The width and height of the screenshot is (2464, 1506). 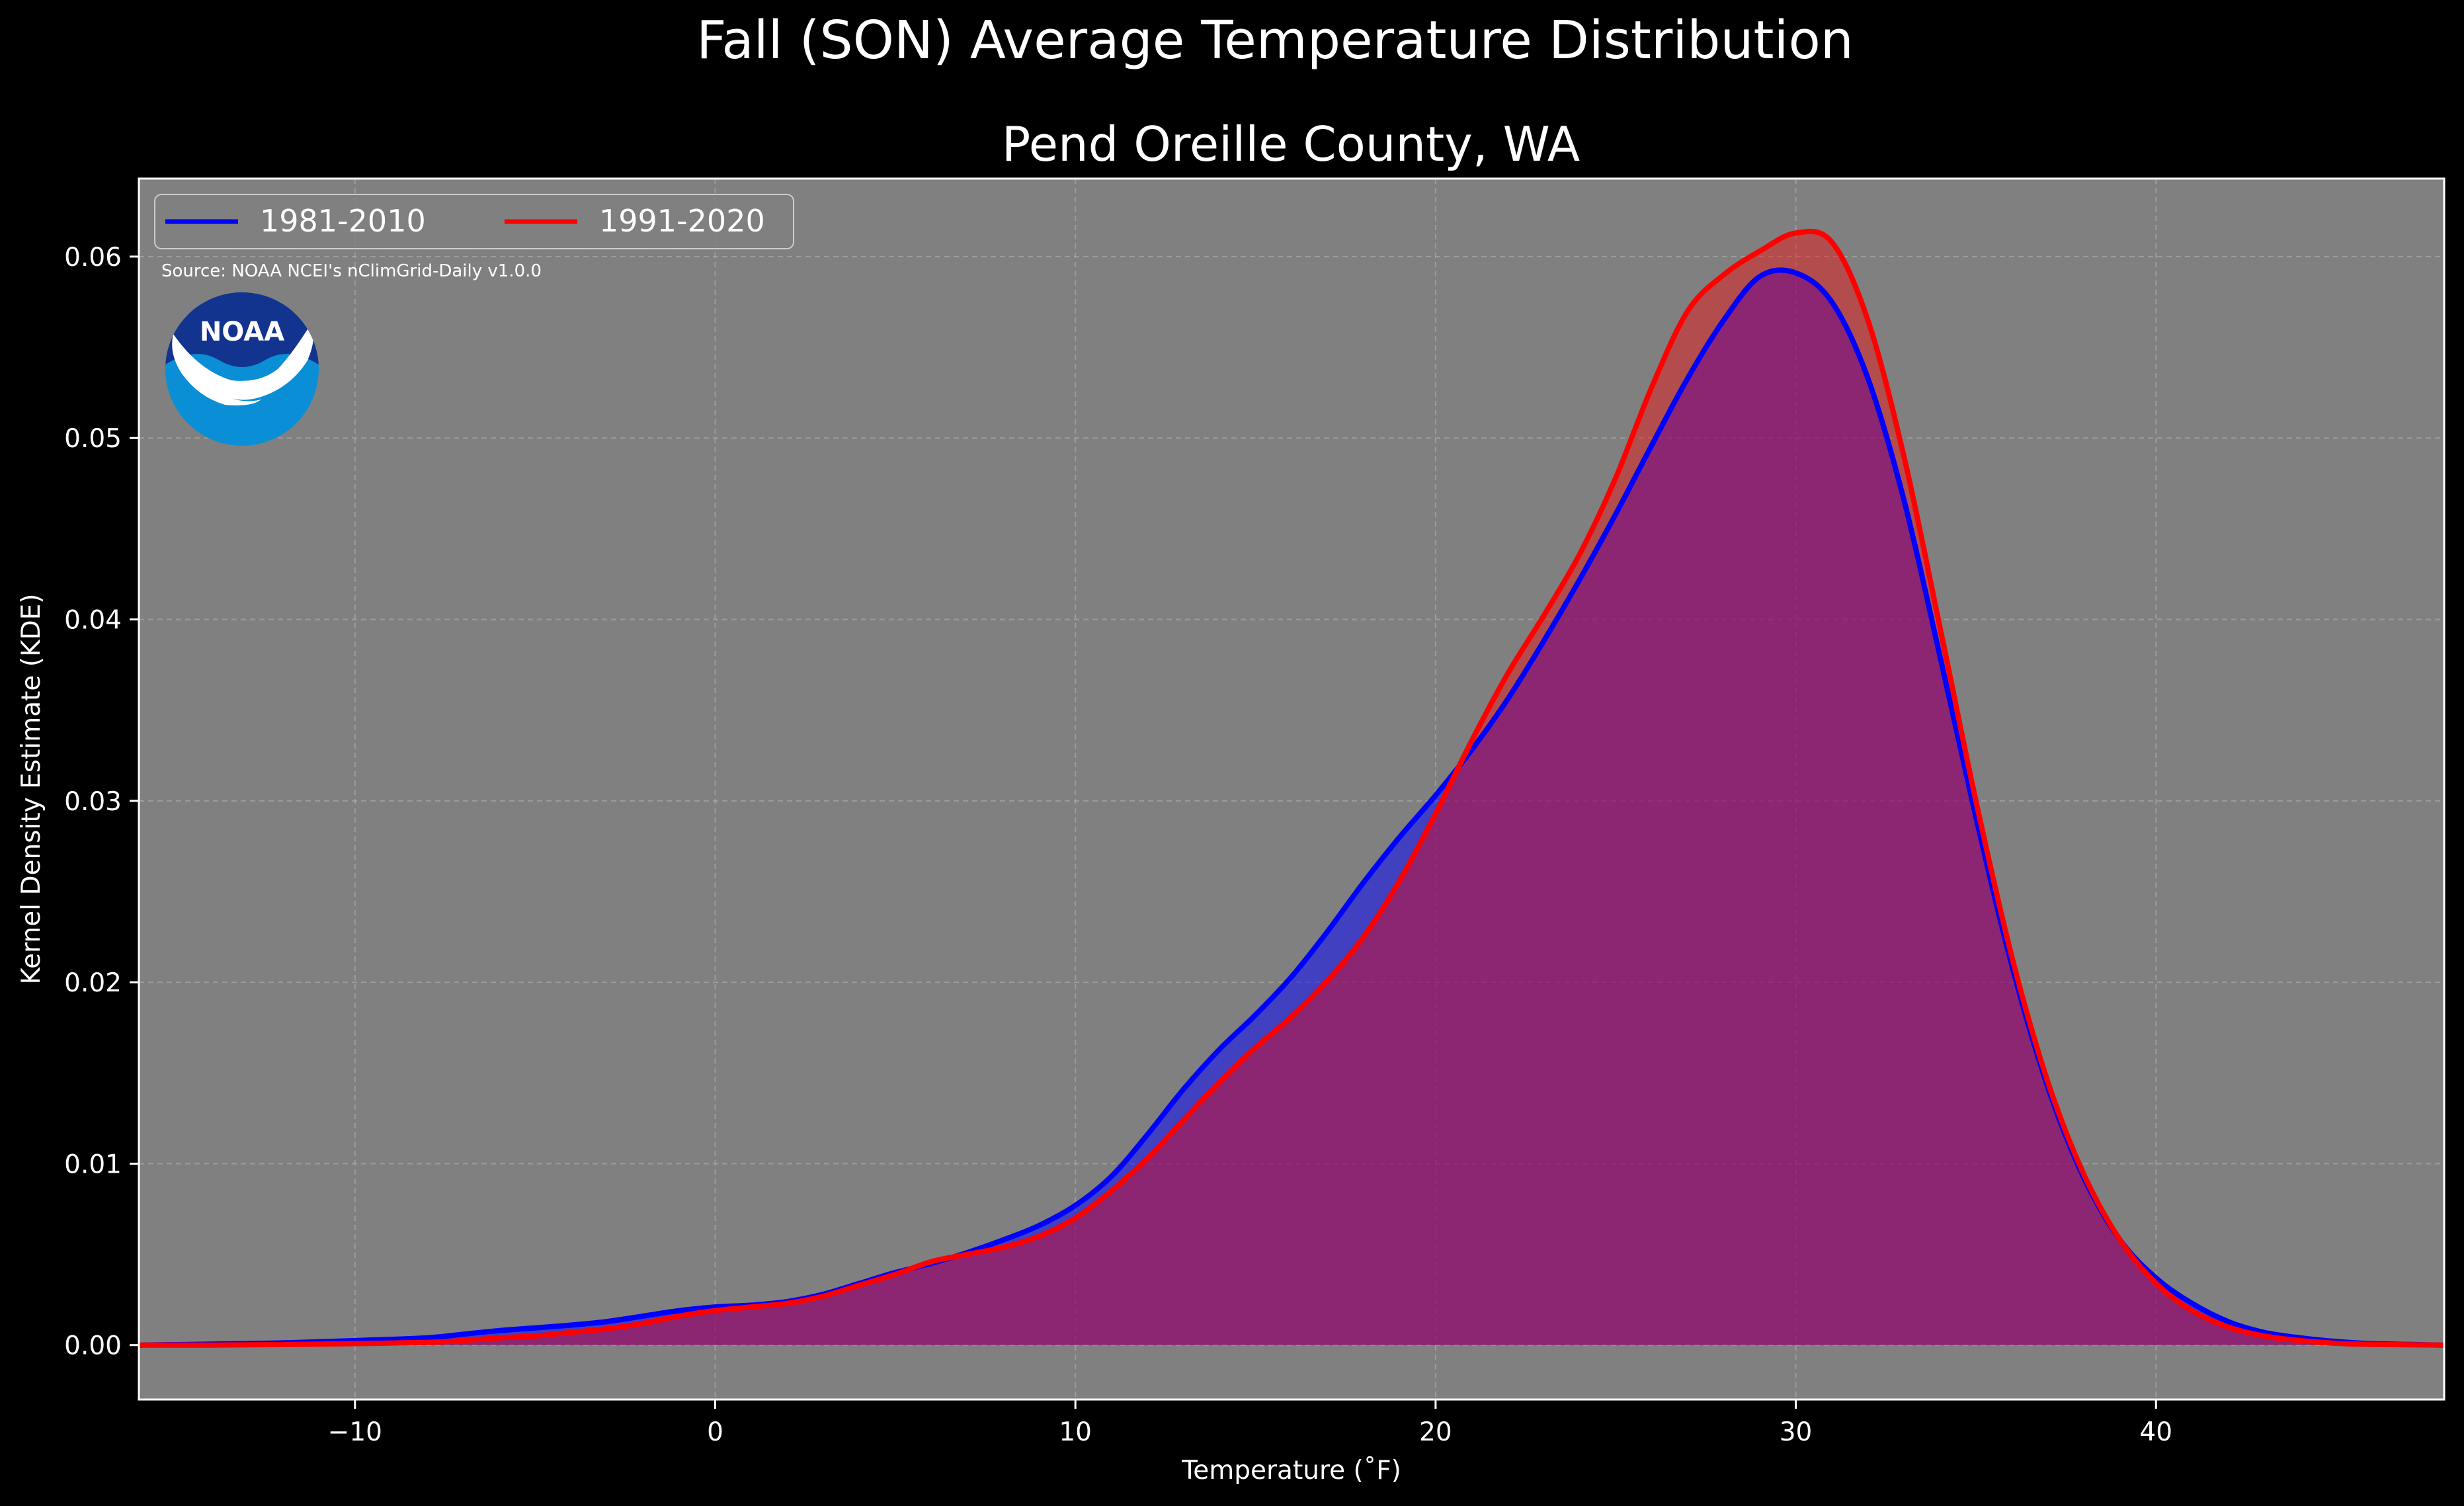 What do you see at coordinates (93, 983) in the screenshot?
I see `y-tick-label: 0.02` at bounding box center [93, 983].